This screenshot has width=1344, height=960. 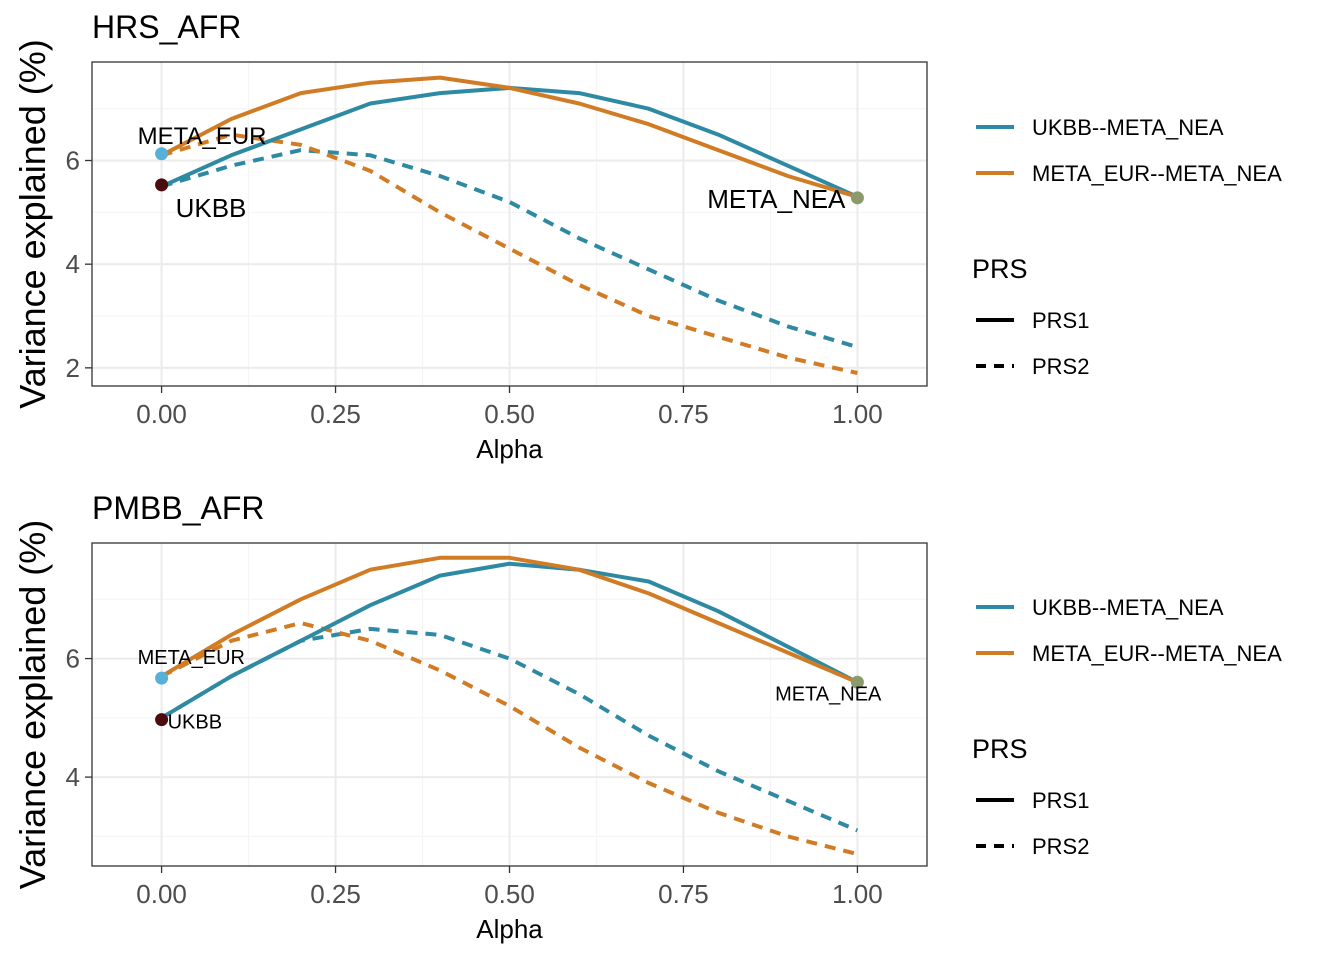 What do you see at coordinates (166, 27) in the screenshot?
I see `panel-title: HRS_AFR` at bounding box center [166, 27].